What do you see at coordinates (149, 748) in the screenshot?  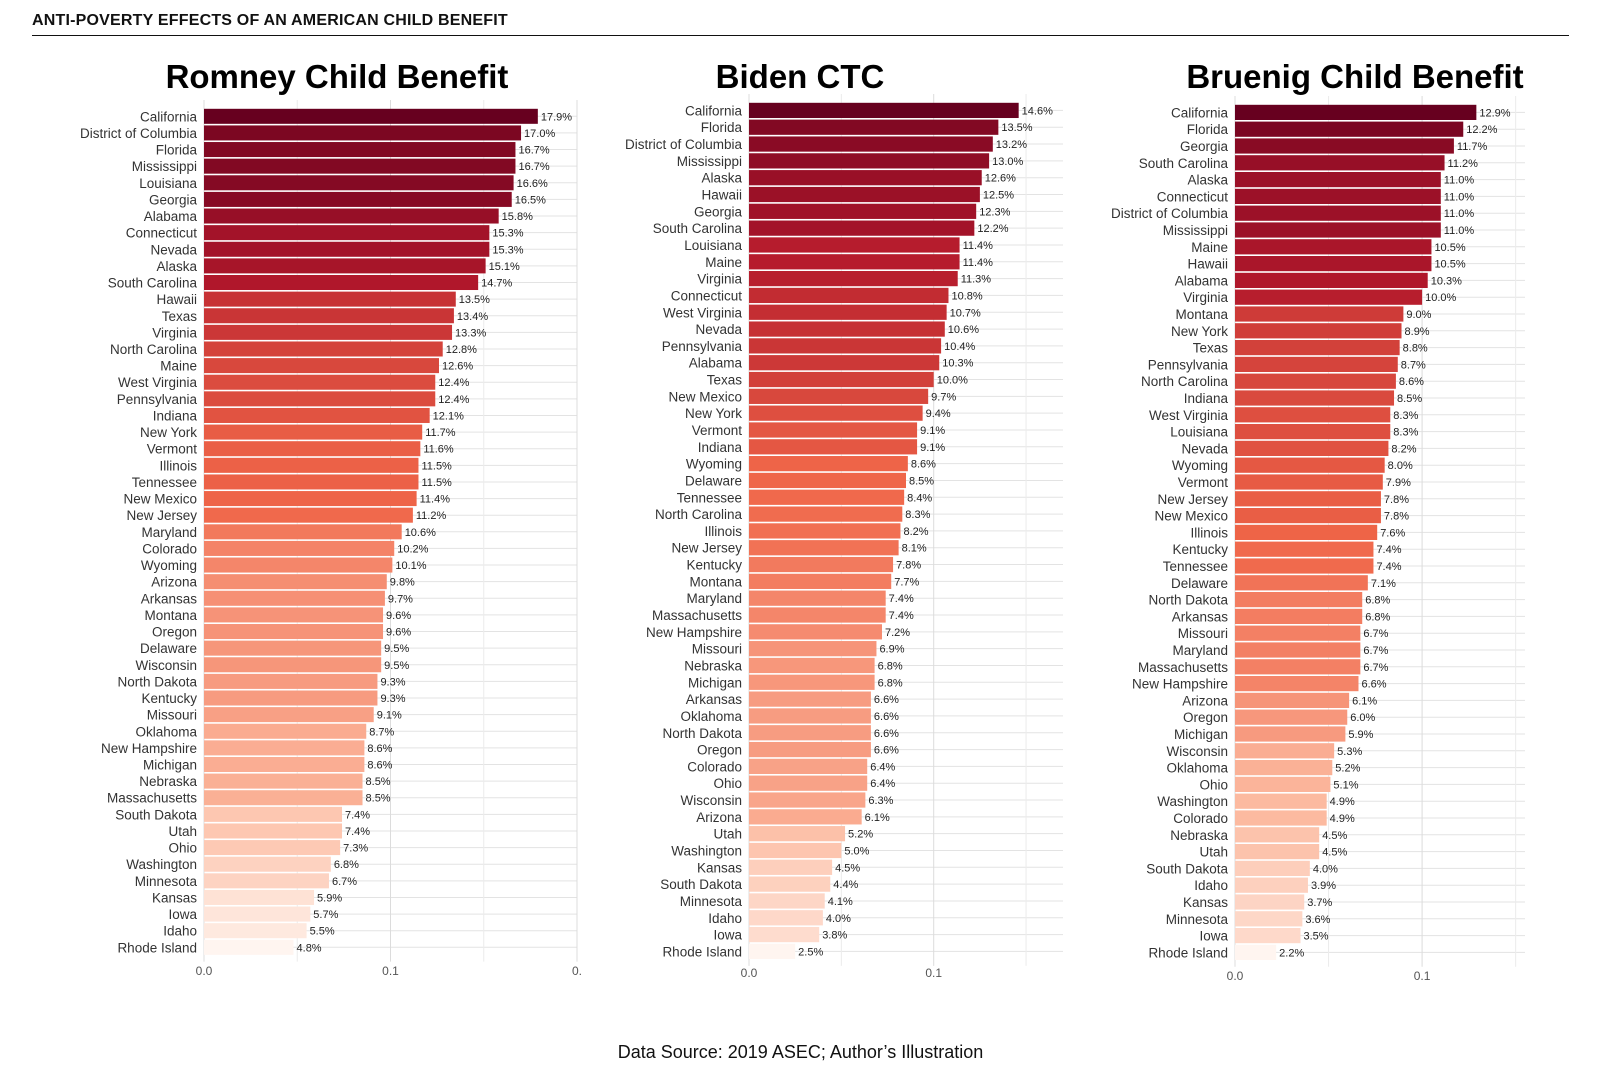 I see `category-label: New Hampshire` at bounding box center [149, 748].